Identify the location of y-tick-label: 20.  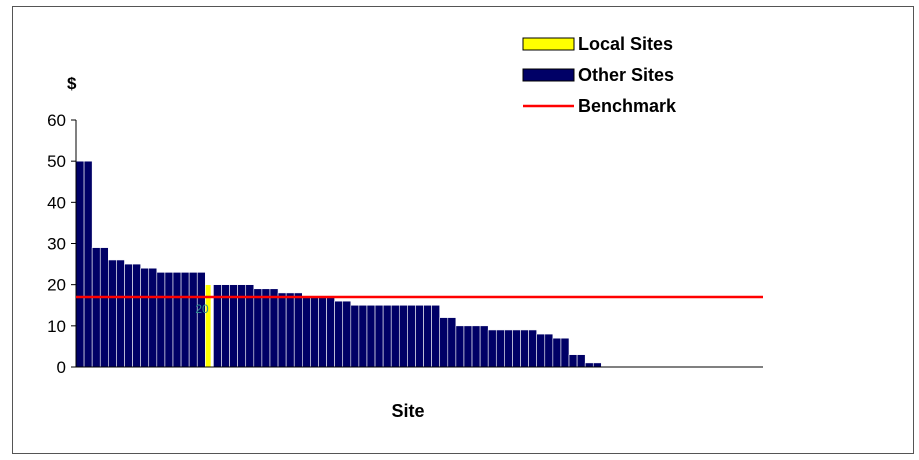
(56, 285).